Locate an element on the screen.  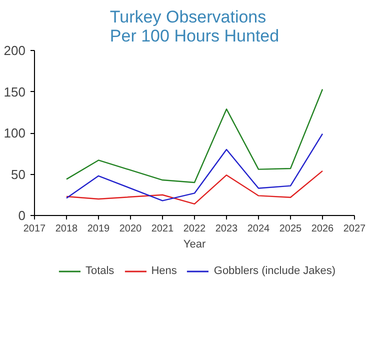
x-tick-label: 2025 is located at coordinates (290, 229).